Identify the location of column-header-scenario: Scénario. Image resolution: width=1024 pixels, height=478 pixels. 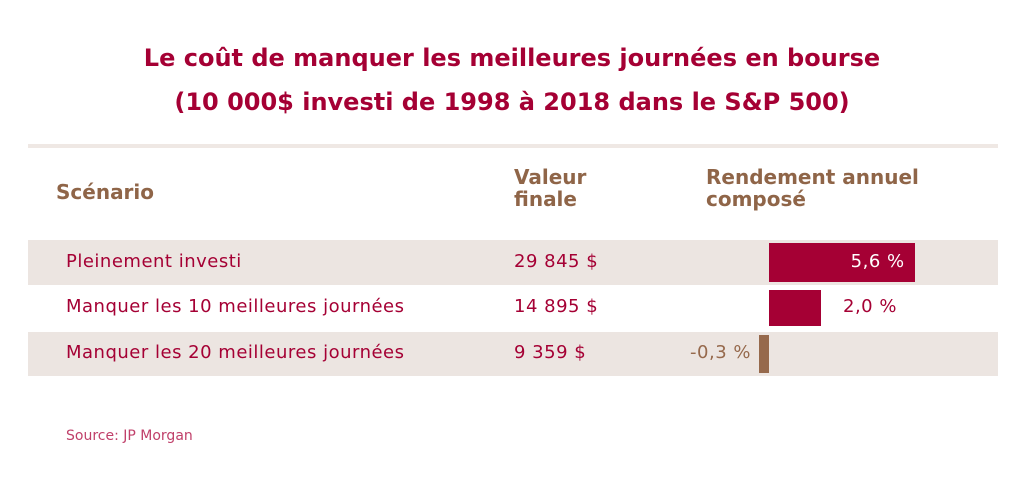
(105, 192).